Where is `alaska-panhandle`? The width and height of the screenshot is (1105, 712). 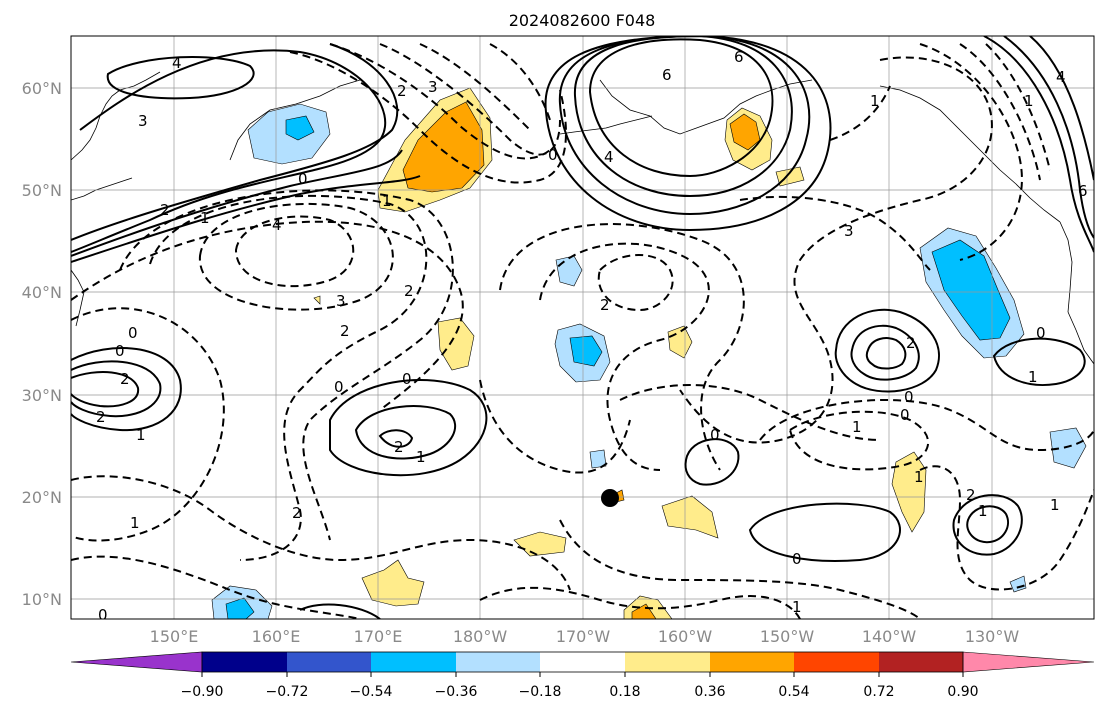
alaska-panhandle is located at coordinates (970, 154).